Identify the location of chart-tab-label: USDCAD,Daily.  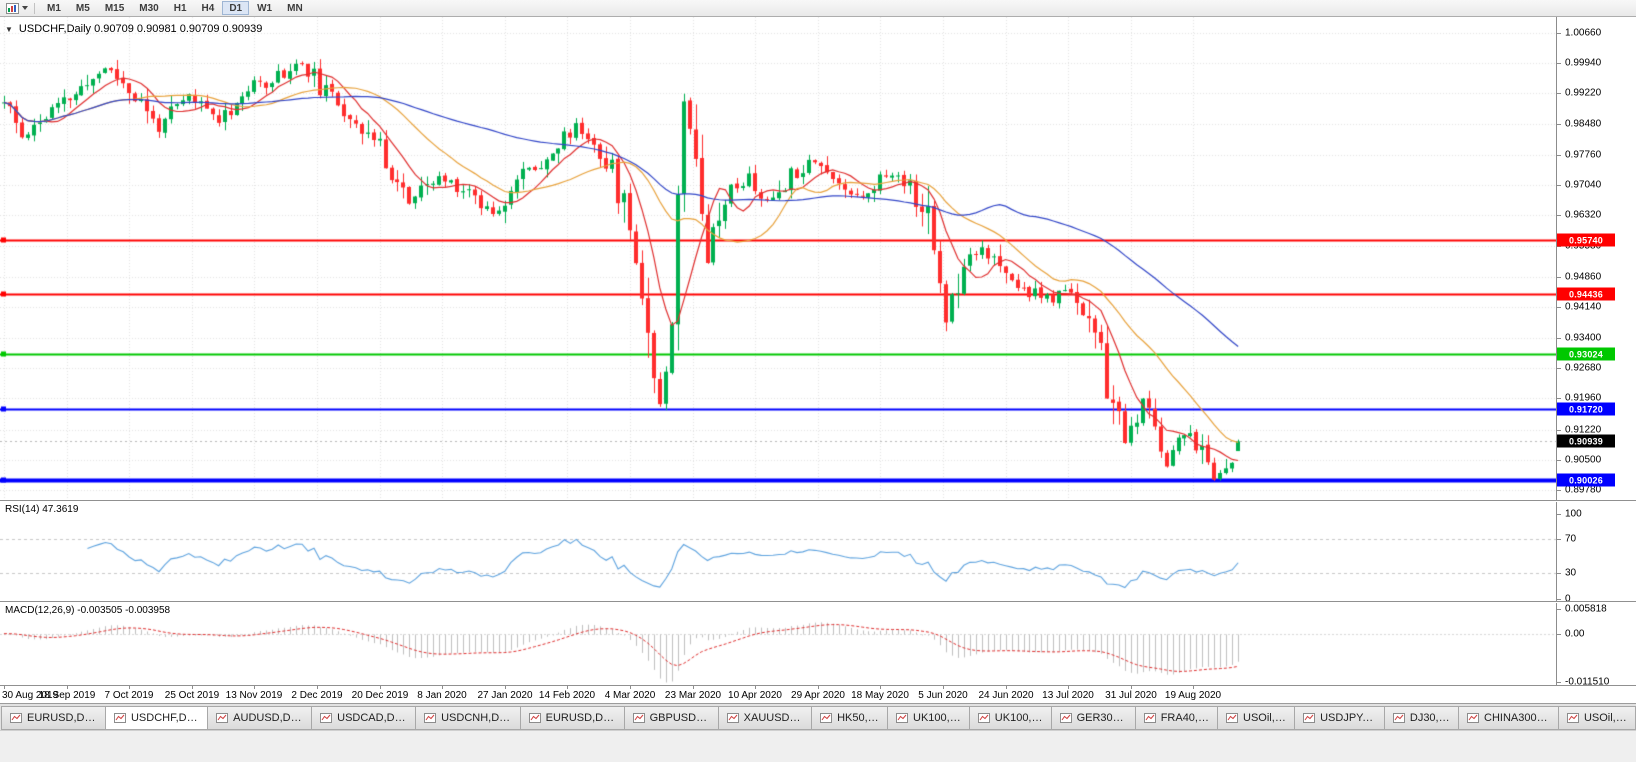
(372, 718).